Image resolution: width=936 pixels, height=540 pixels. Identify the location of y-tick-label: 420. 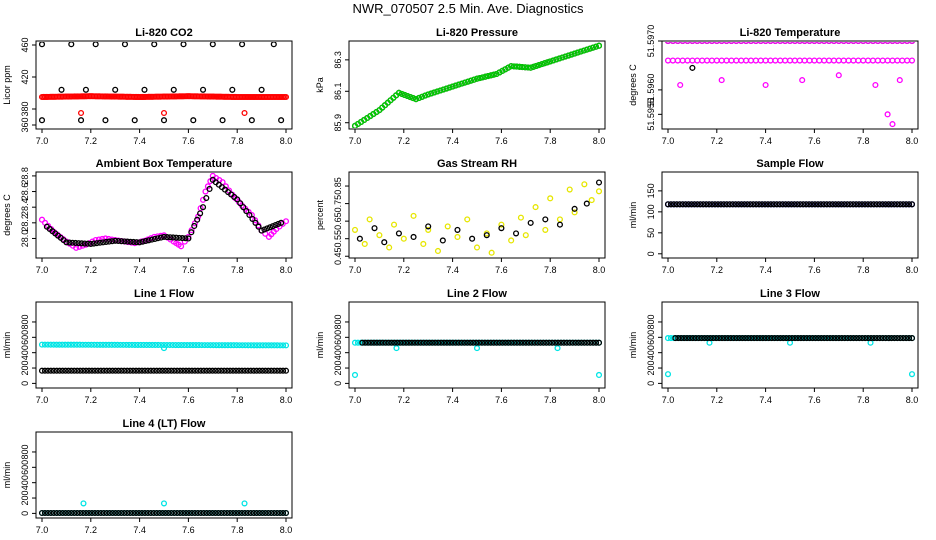
(25, 76).